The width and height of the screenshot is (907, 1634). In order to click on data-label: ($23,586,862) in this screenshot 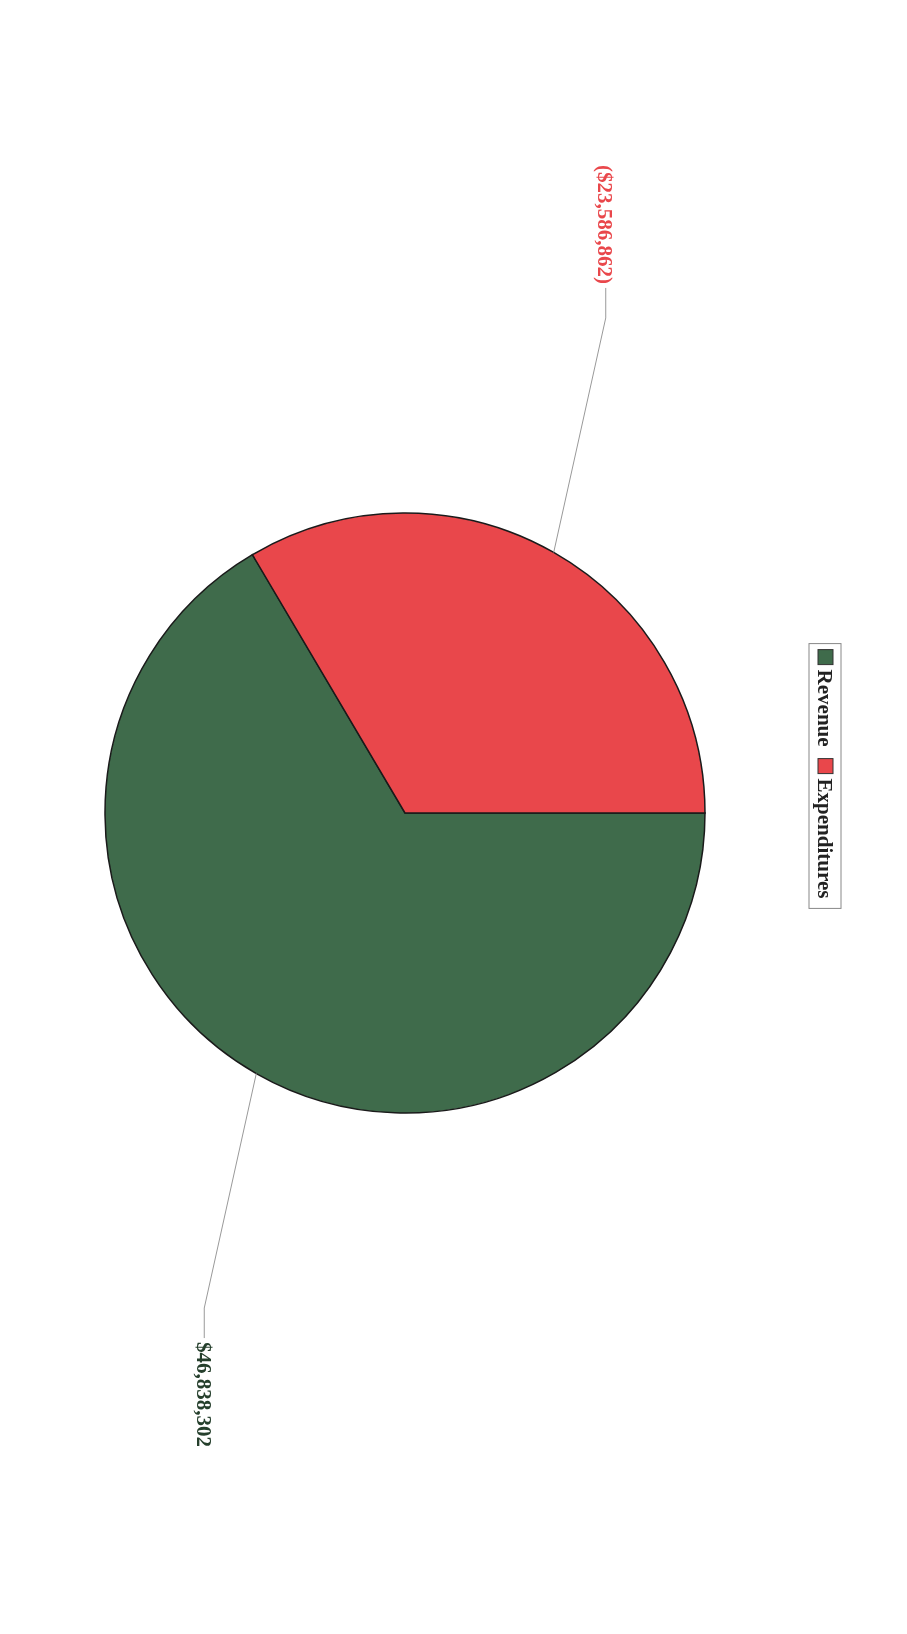, I will do `click(605, 224)`.